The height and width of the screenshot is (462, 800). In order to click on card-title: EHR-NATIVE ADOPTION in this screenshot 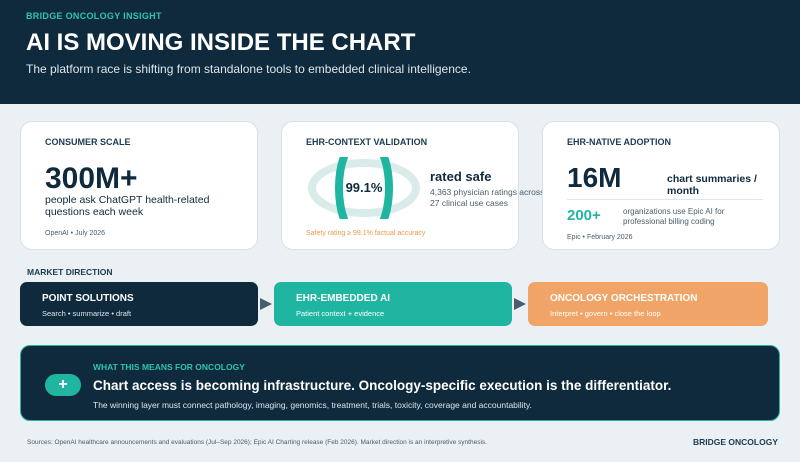, I will do `click(619, 142)`.